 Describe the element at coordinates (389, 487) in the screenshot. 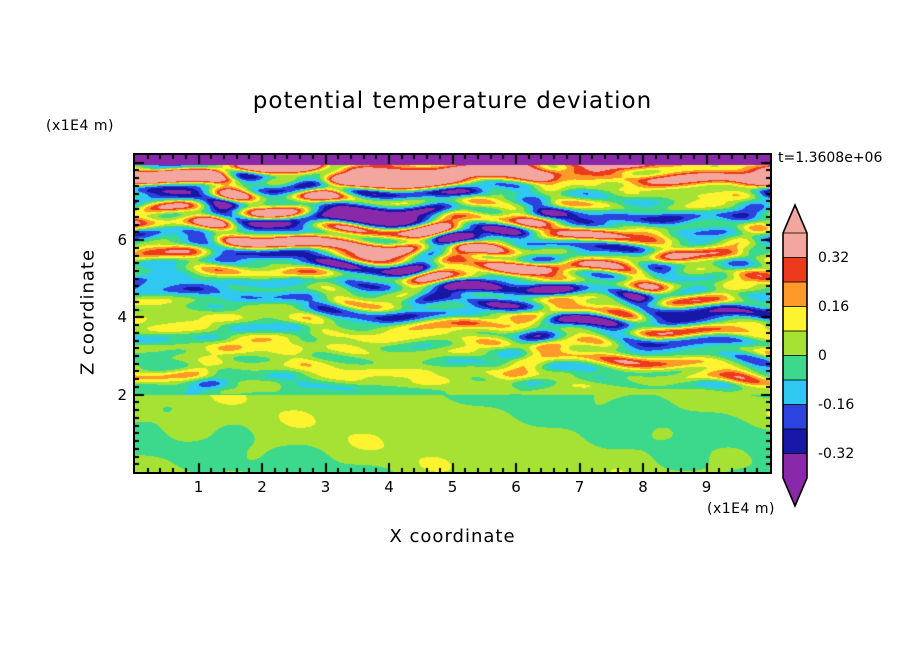

I see `x-tick-label: 4` at that location.